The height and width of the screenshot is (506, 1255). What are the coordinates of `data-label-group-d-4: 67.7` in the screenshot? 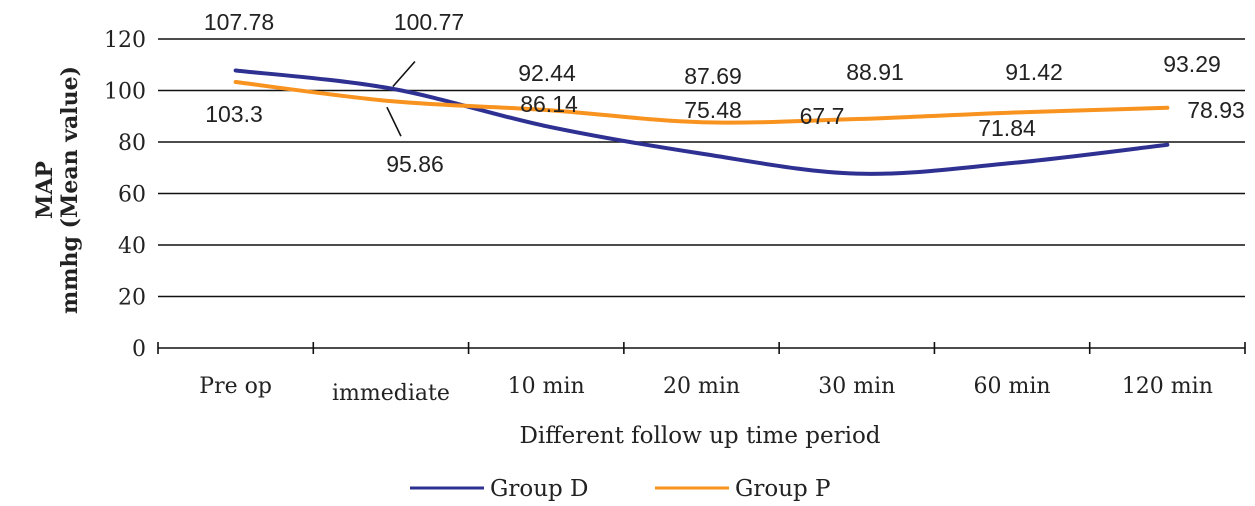 It's located at (822, 116).